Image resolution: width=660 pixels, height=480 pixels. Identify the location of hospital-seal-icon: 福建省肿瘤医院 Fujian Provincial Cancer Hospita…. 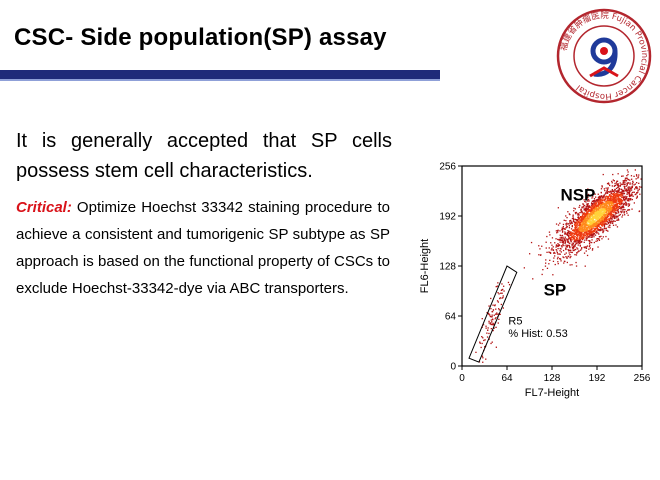
(604, 56).